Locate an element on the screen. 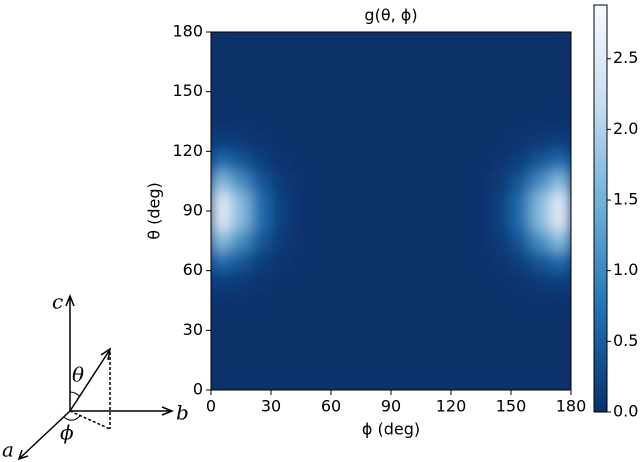 Image resolution: width=640 pixels, height=462 pixels. y-tick-label: 60 is located at coordinates (193, 269).